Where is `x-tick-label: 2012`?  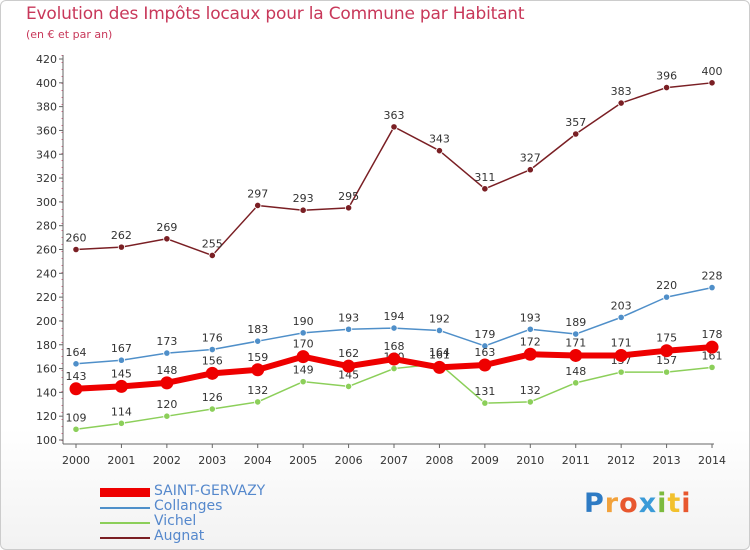 x-tick-label: 2012 is located at coordinates (621, 460).